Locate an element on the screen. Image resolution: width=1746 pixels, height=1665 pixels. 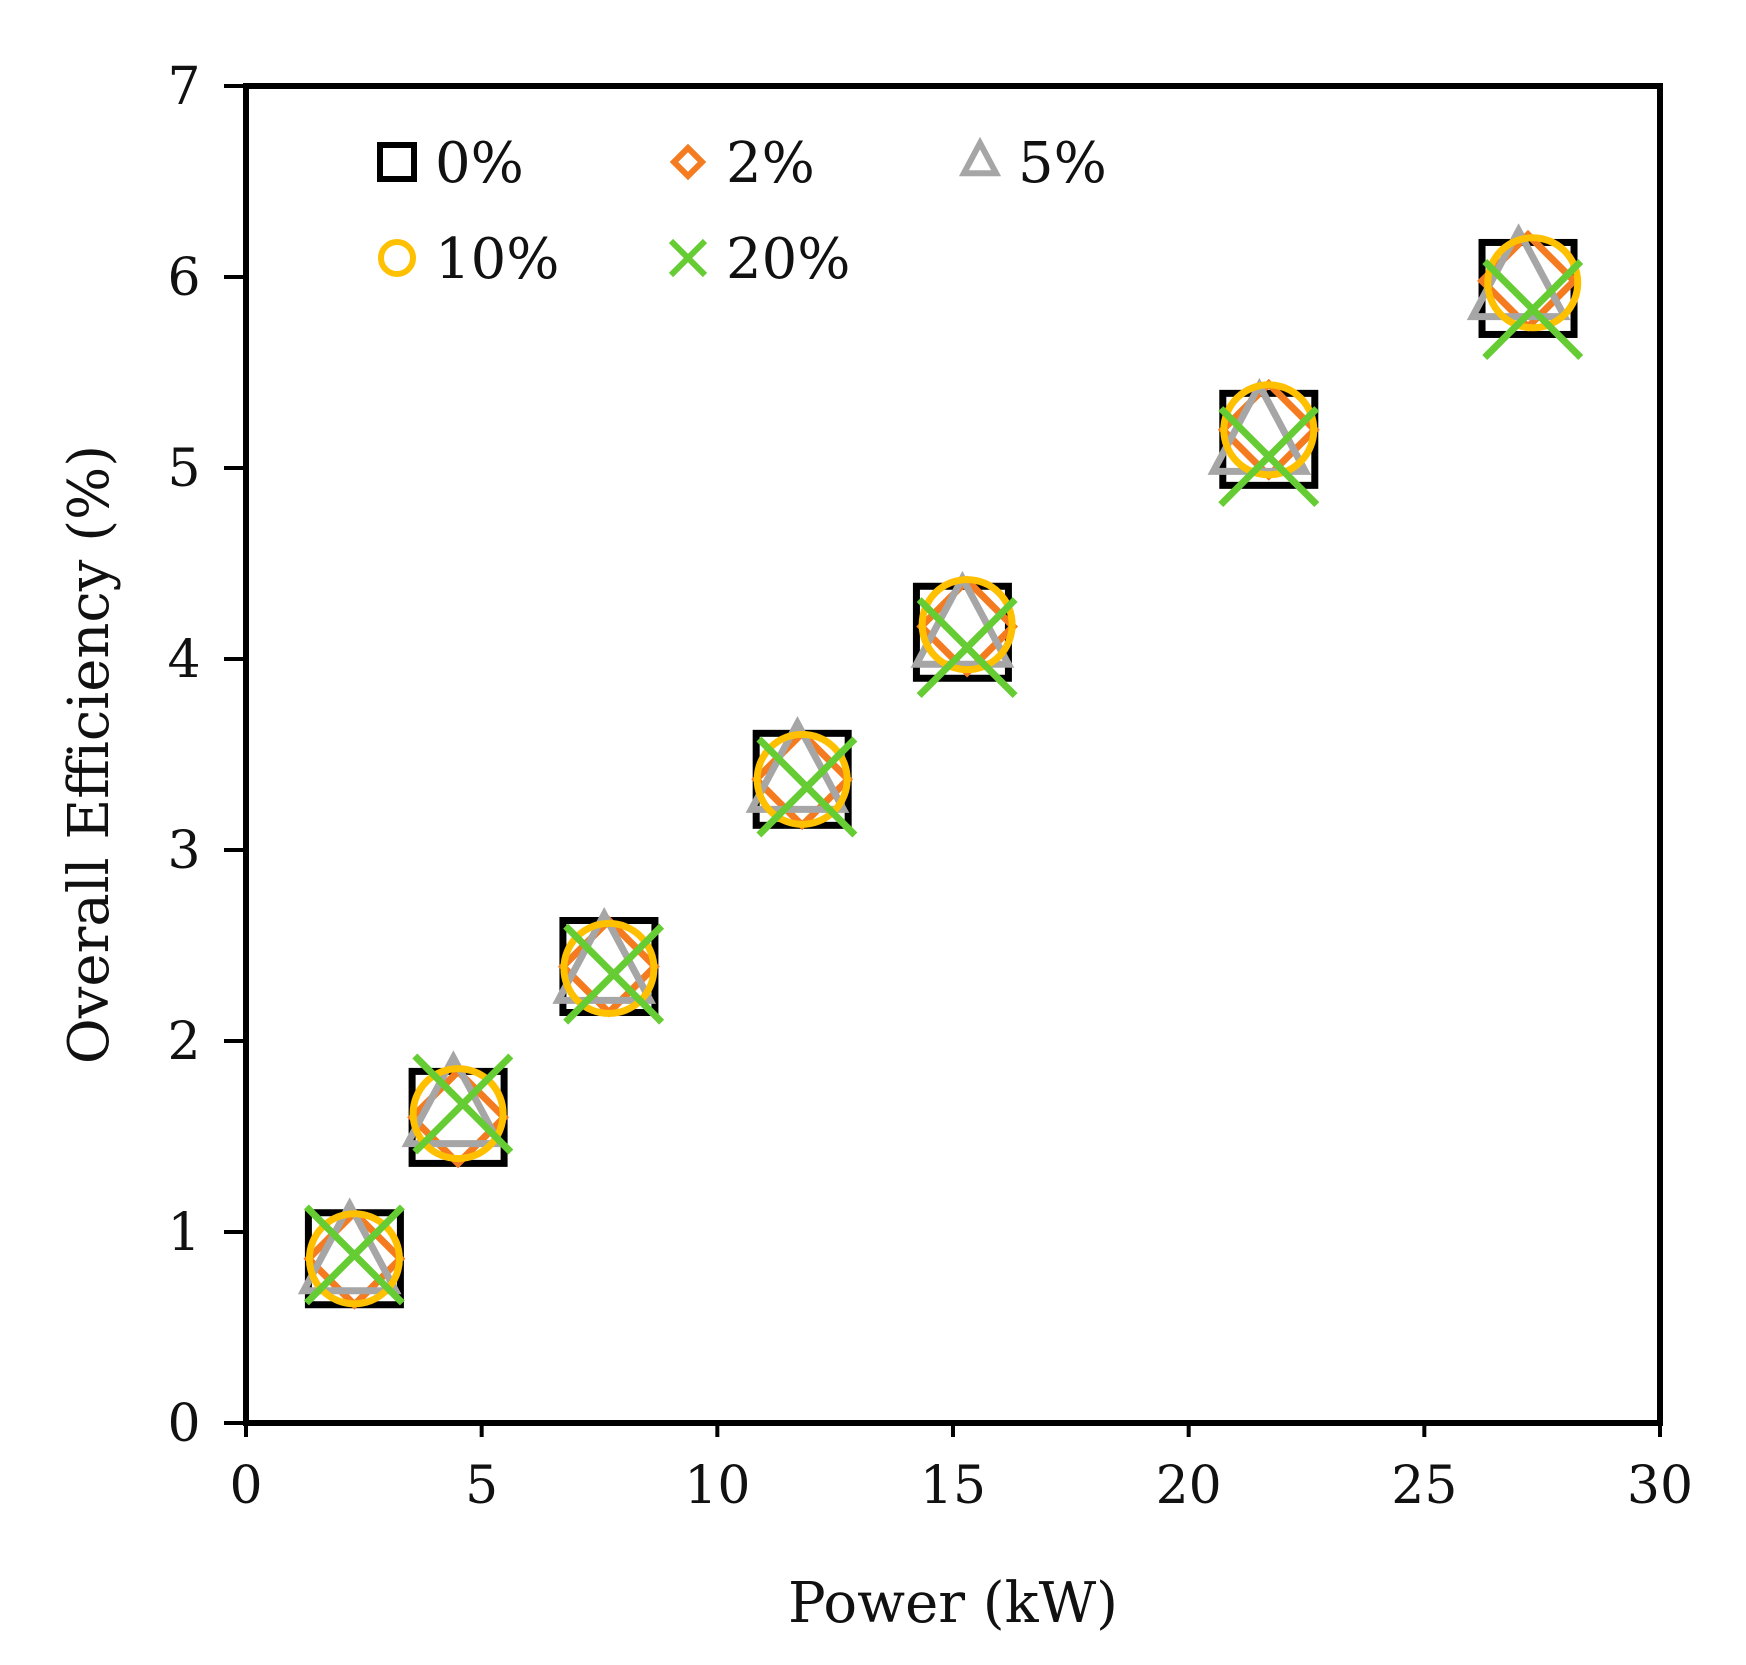
x-tick-label: 10 is located at coordinates (717, 1486).